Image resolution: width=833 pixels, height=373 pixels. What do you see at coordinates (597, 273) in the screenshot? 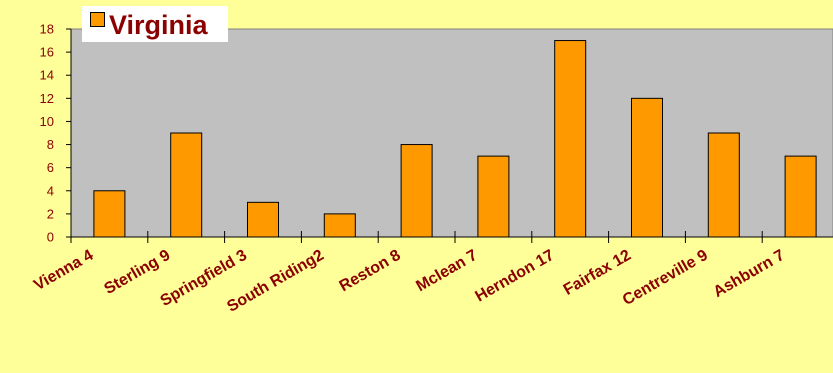
I see `x-category-label: Fairfax 12` at bounding box center [597, 273].